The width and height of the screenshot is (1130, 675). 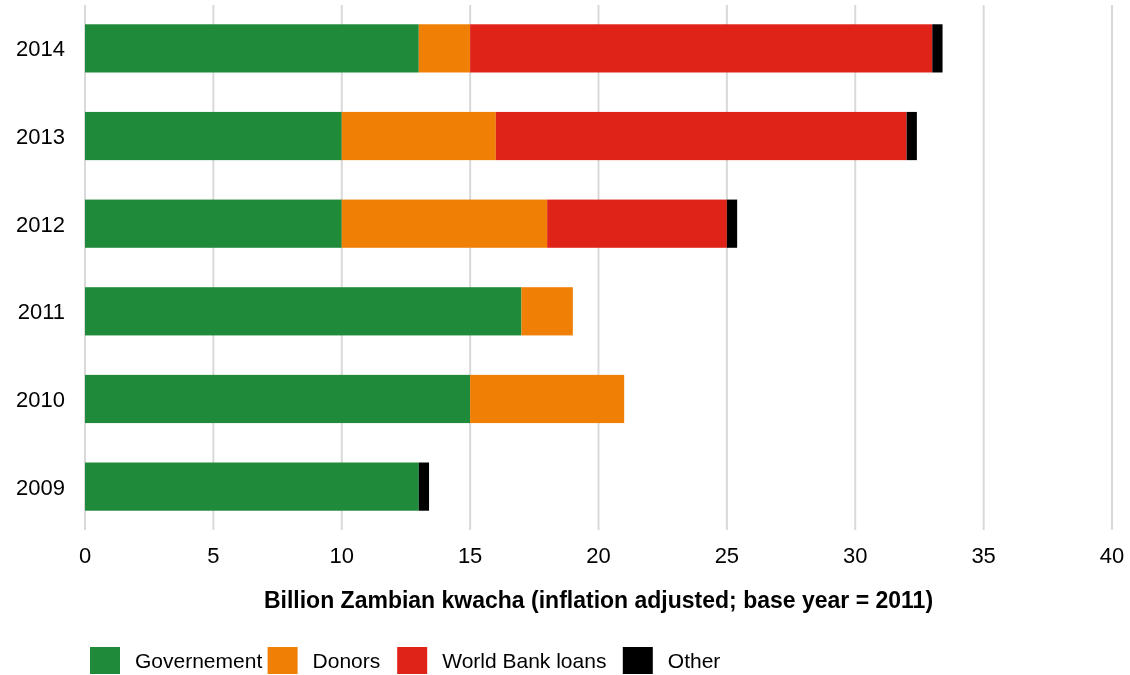 I want to click on legend-label: Donors, so click(x=346, y=660).